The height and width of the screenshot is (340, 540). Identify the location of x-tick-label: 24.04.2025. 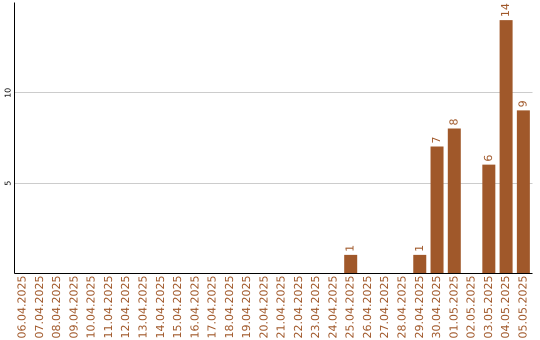
(333, 307).